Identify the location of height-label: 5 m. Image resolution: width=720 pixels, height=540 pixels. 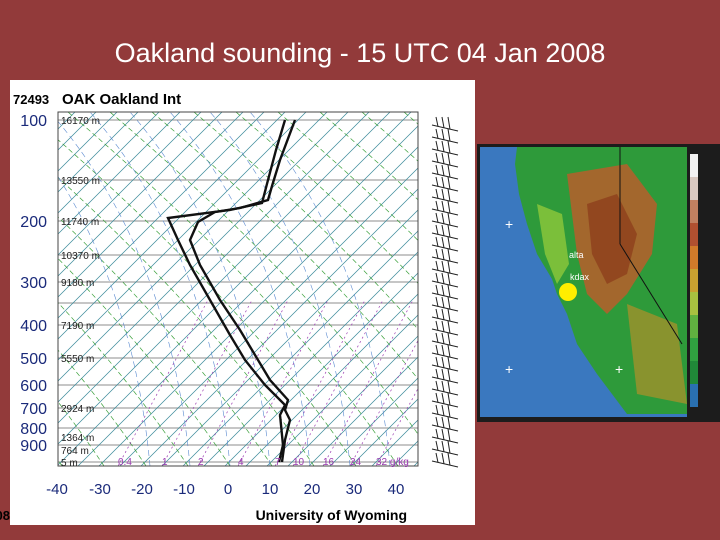
(69, 463).